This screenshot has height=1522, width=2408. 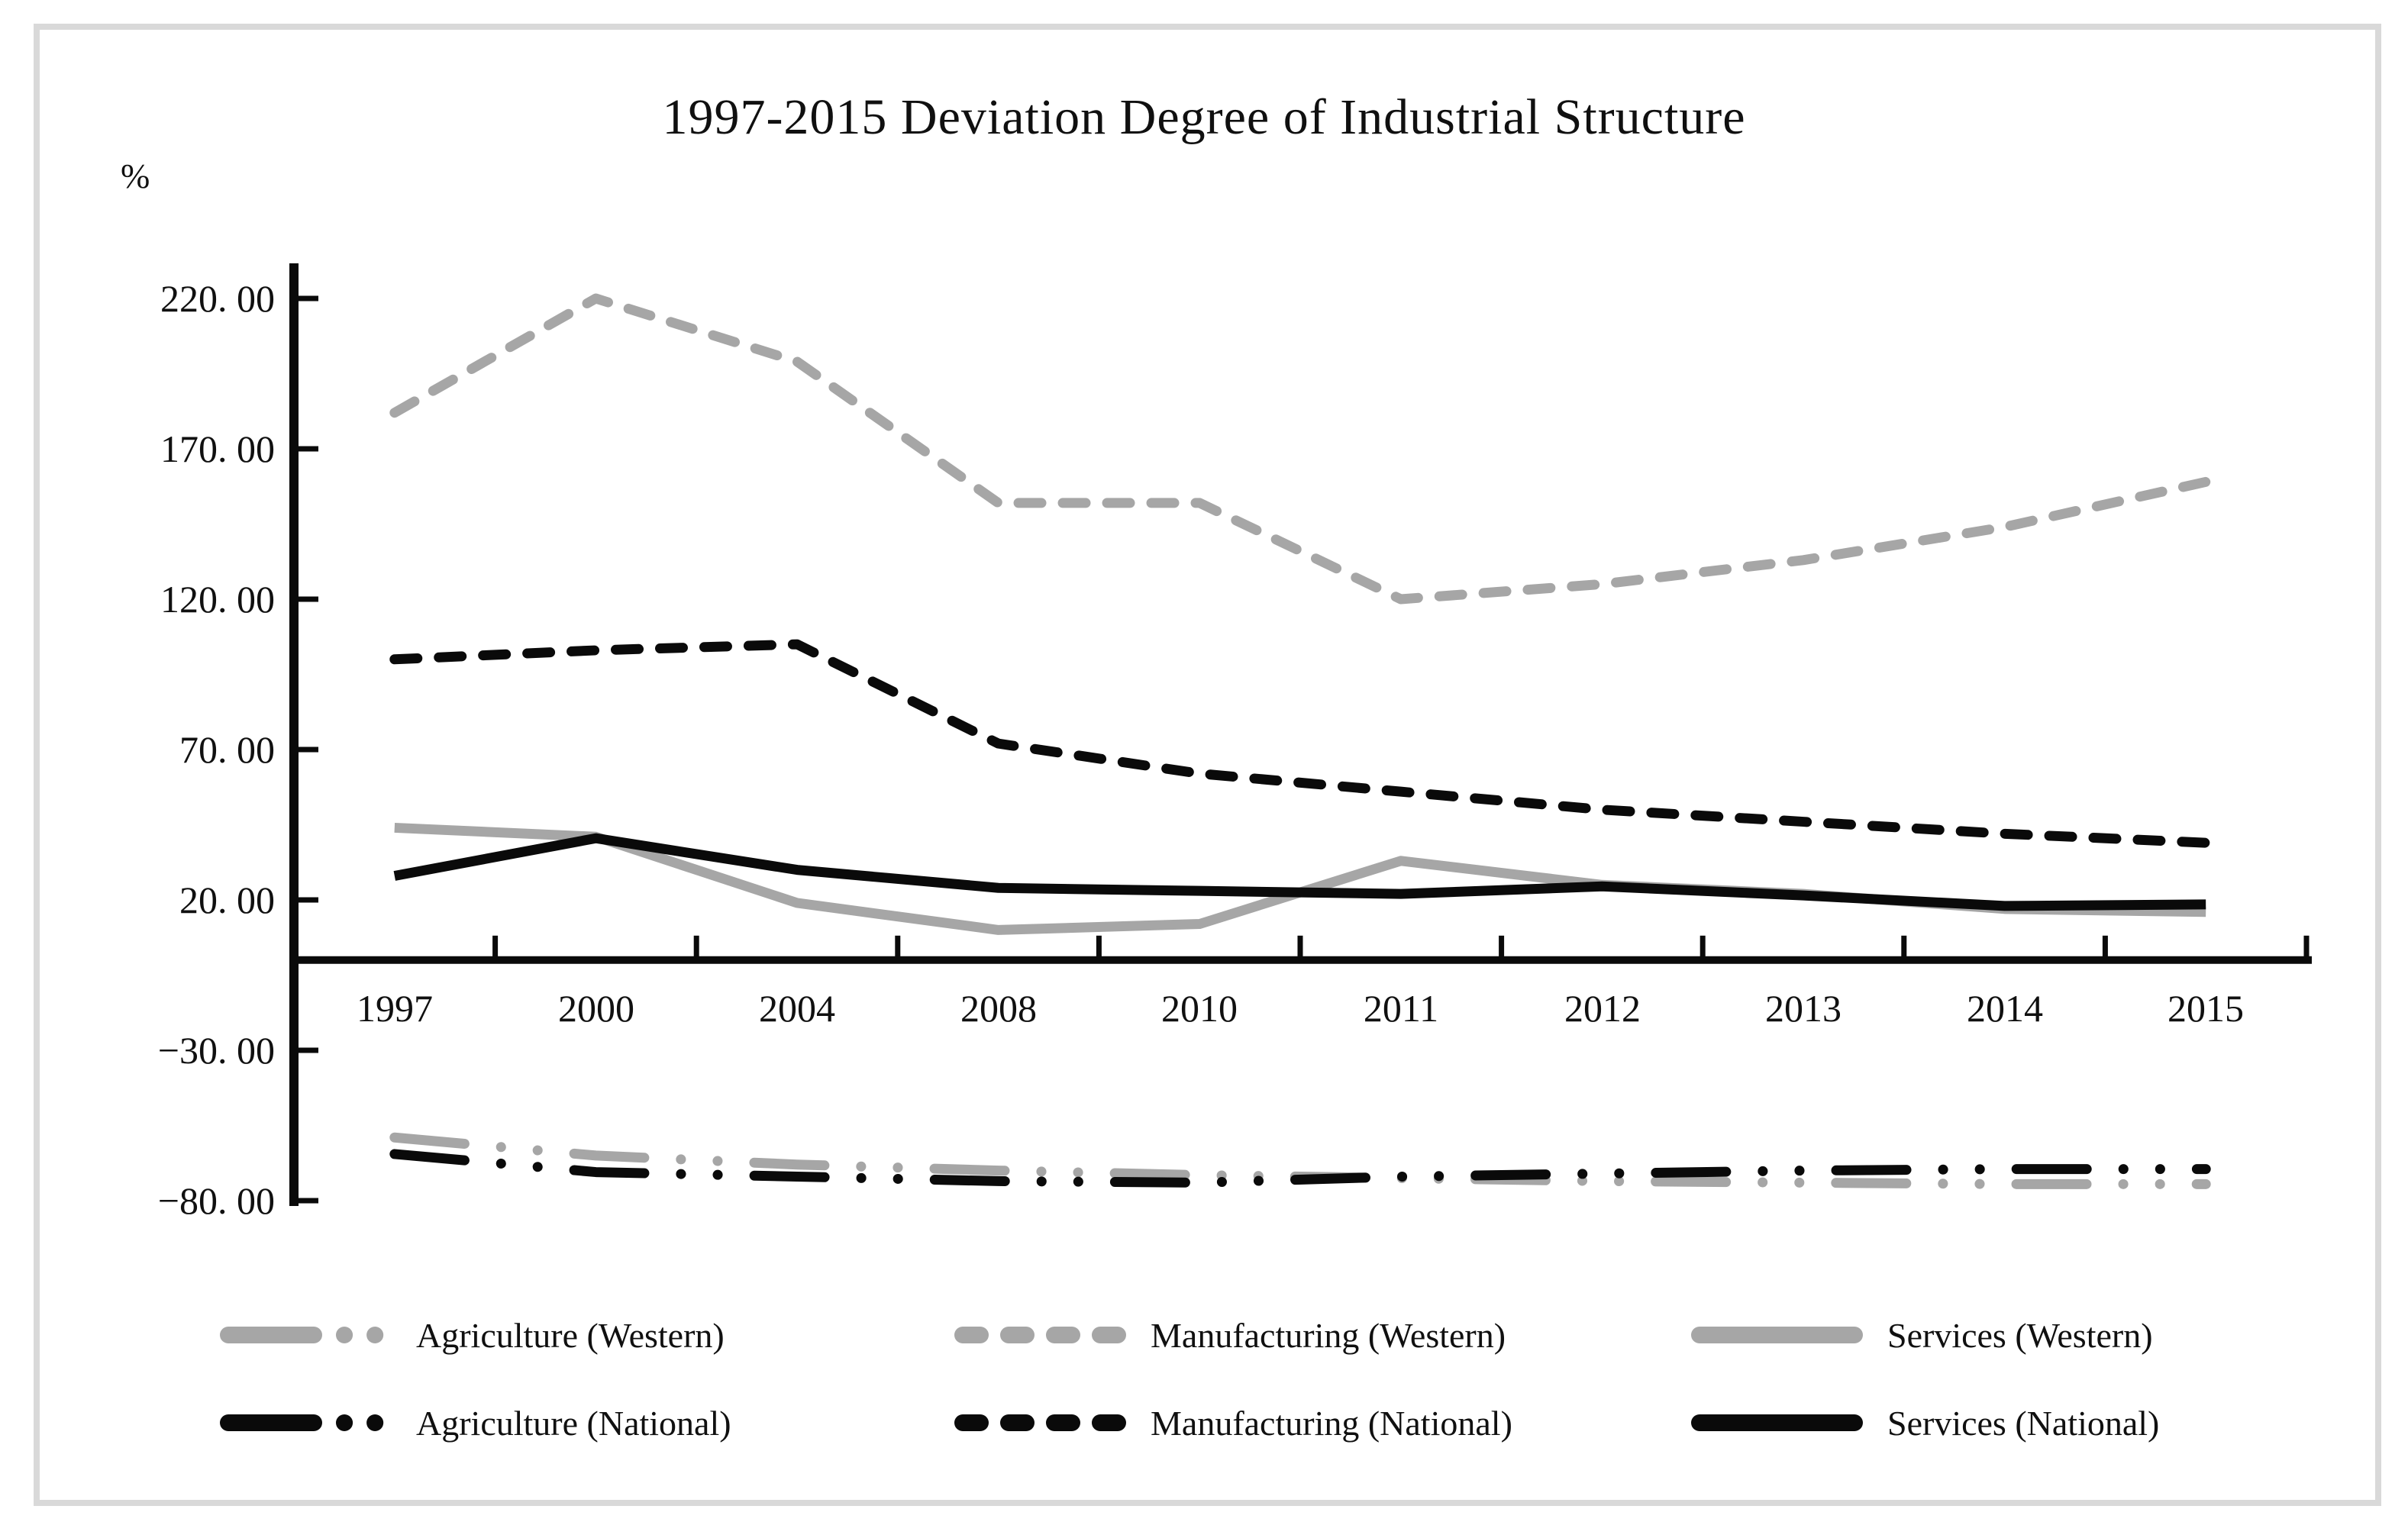 I want to click on series-line-agriculture-national-, so click(x=1300, y=1168).